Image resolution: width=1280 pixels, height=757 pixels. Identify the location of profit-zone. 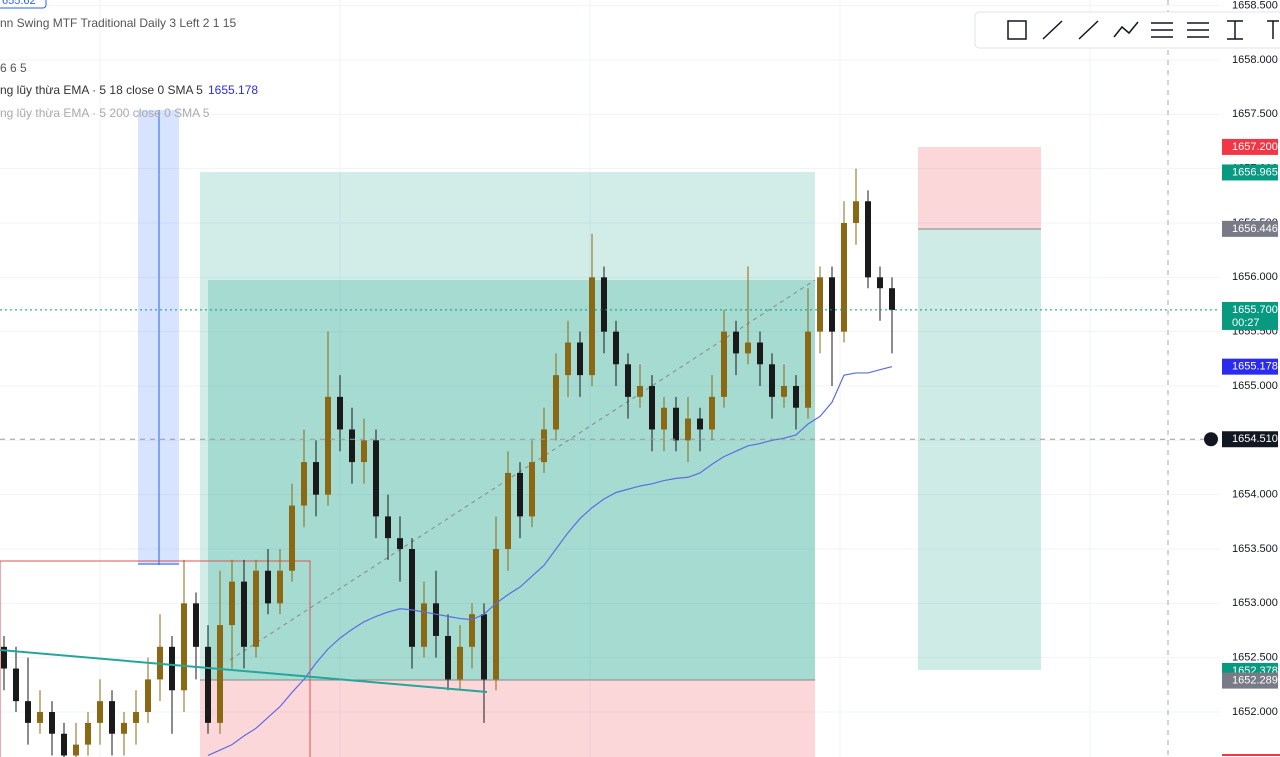
(979, 449).